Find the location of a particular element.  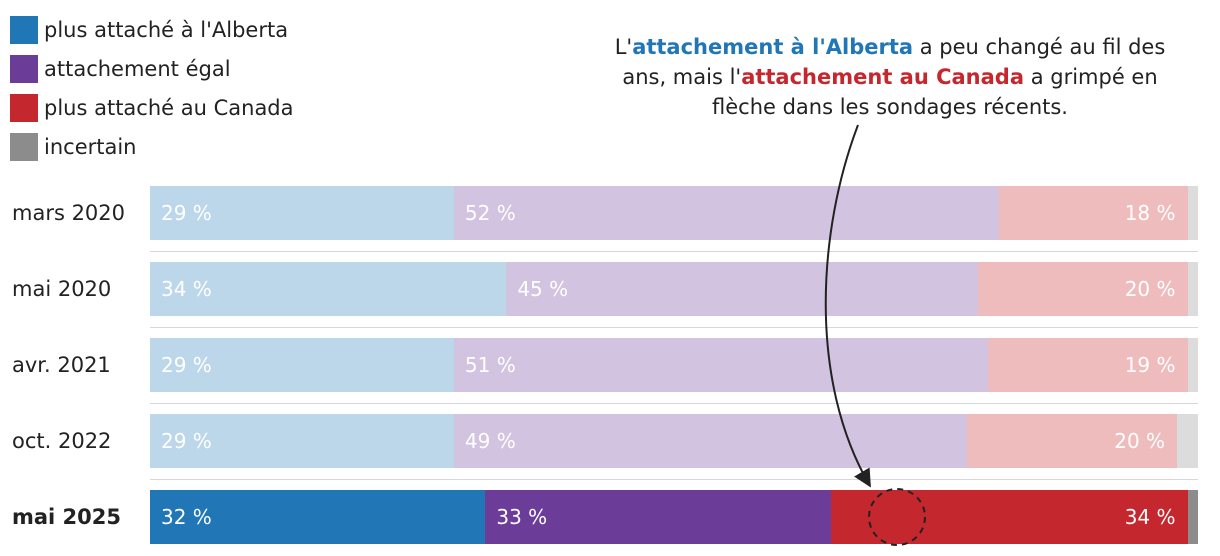

category-label: avr. 2021 is located at coordinates (61, 365).